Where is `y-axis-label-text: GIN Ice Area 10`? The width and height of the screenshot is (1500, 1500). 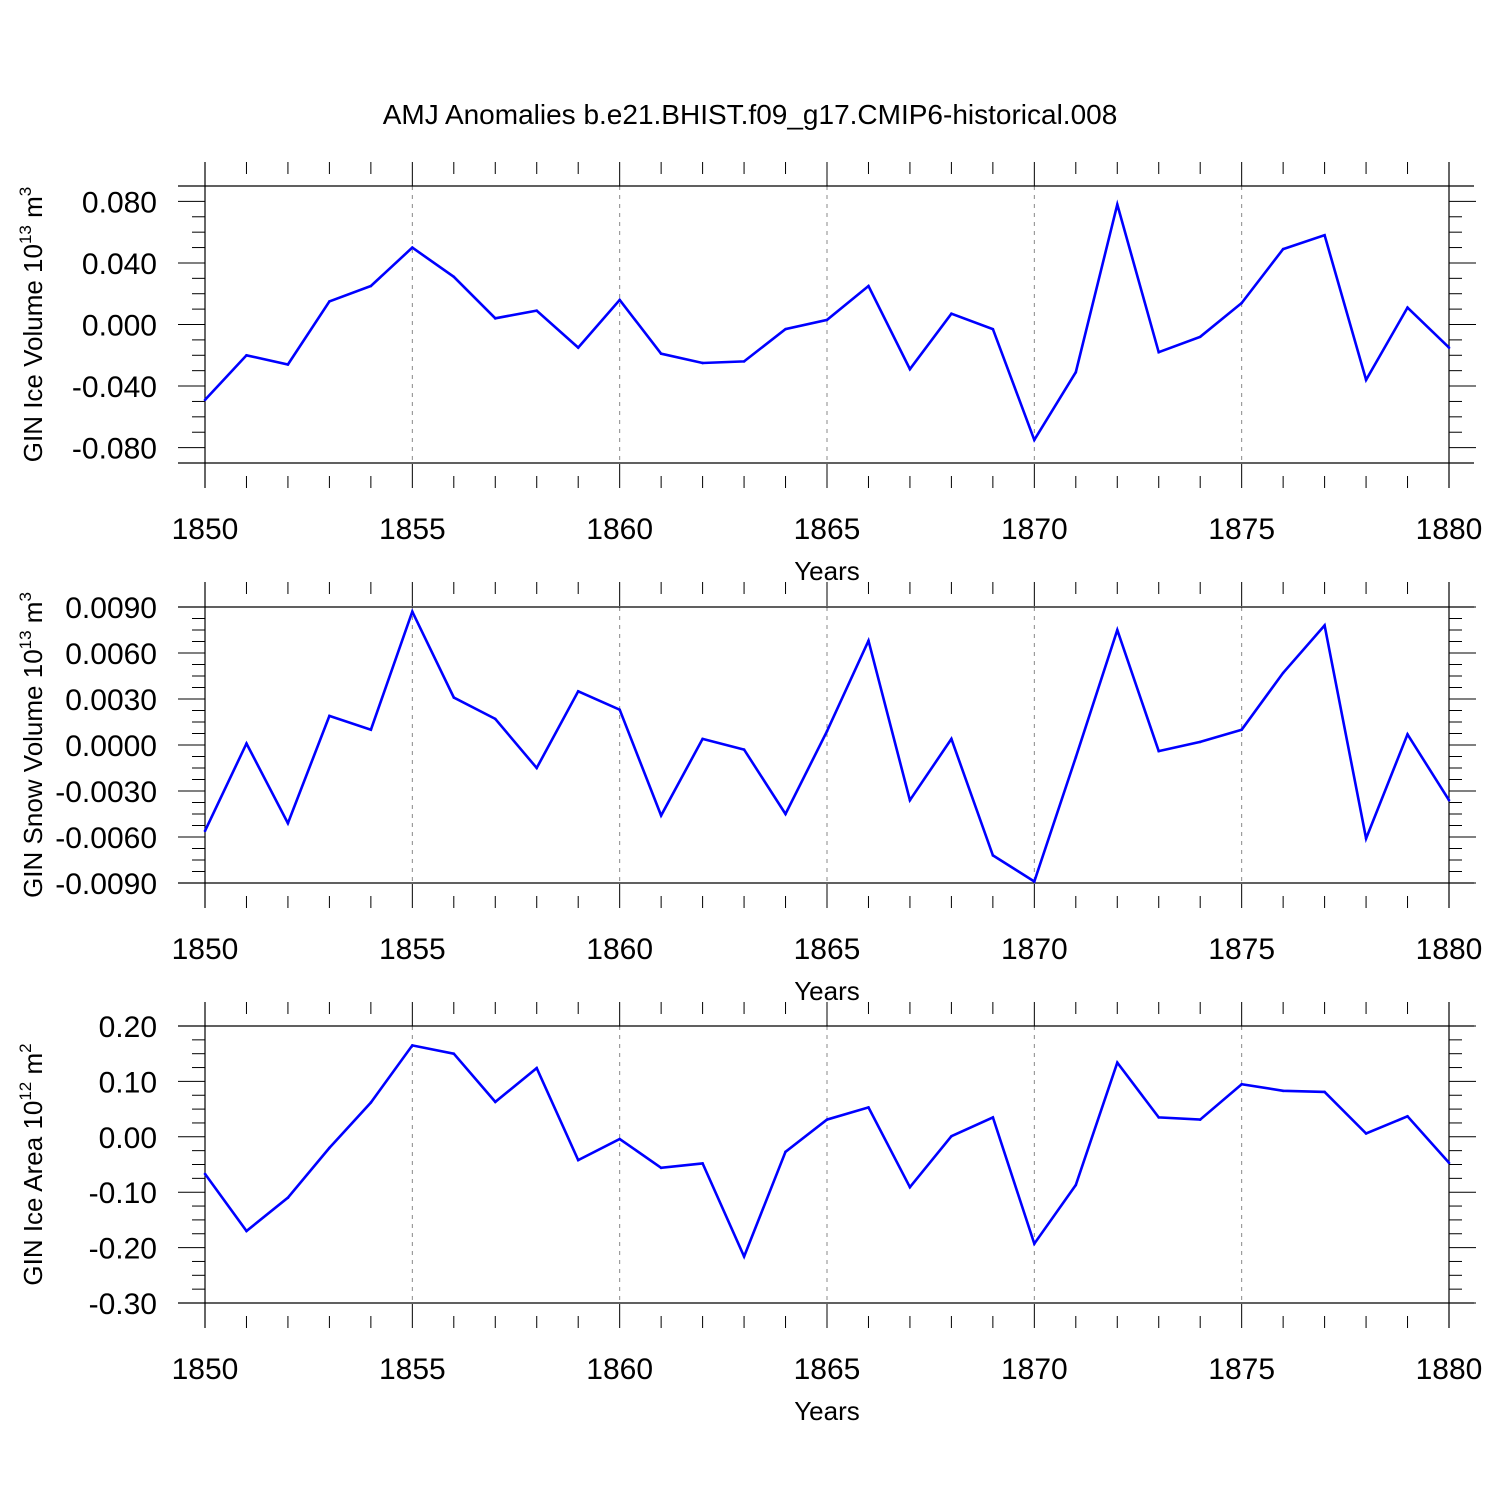
y-axis-label-text: GIN Ice Area 10 is located at coordinates (33, 1193).